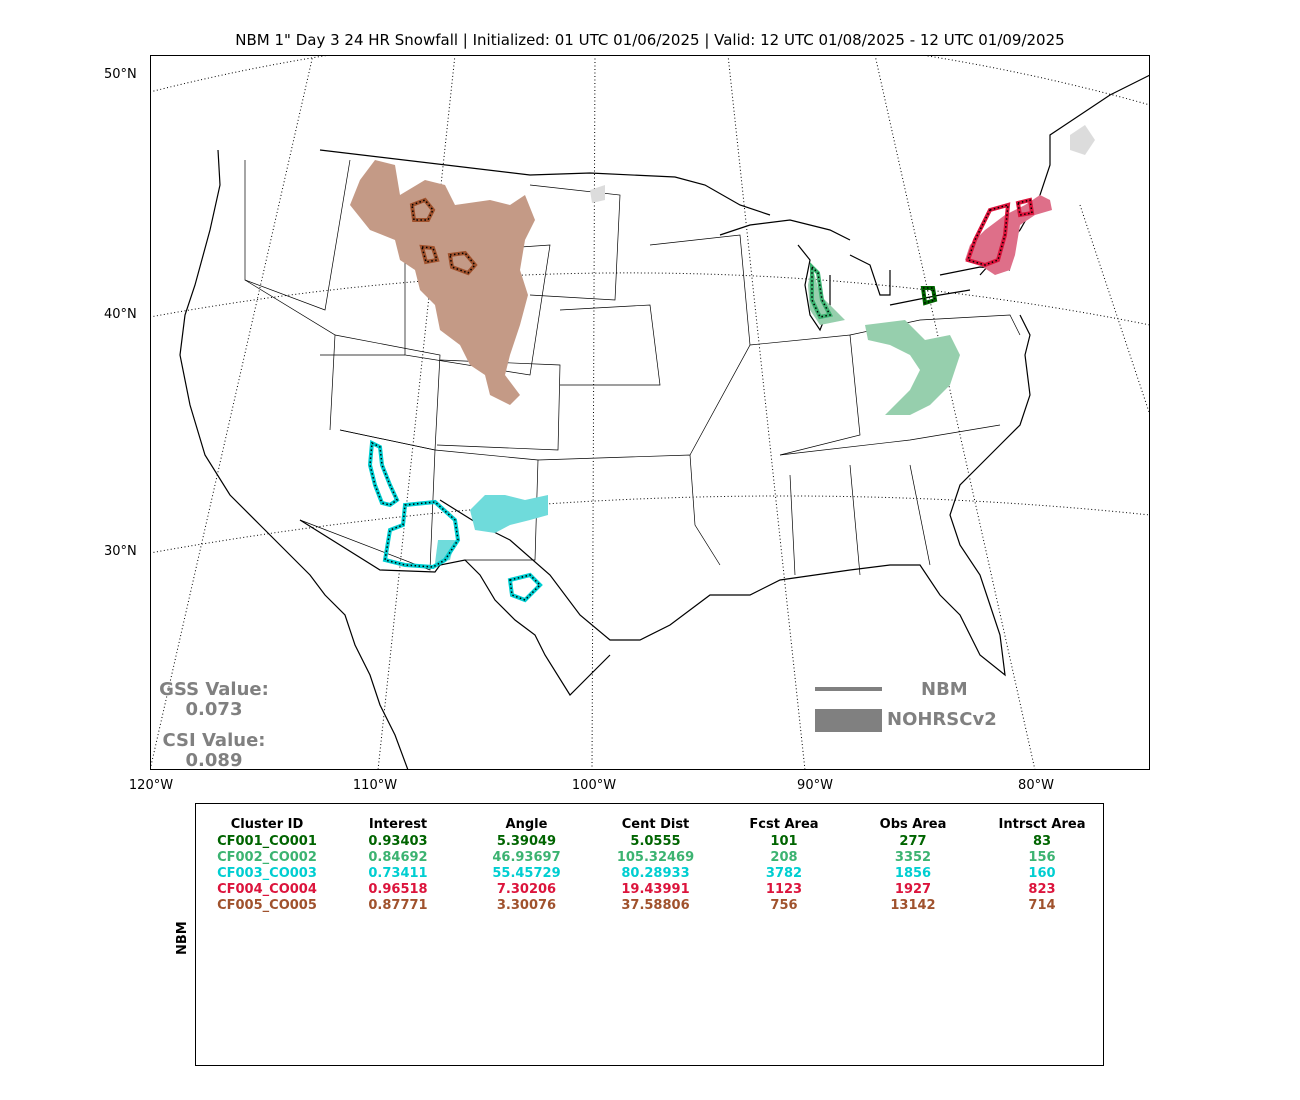 The width and height of the screenshot is (1300, 1100). I want to click on legend-label-nohrsc: NOHRSCv2, so click(942, 719).